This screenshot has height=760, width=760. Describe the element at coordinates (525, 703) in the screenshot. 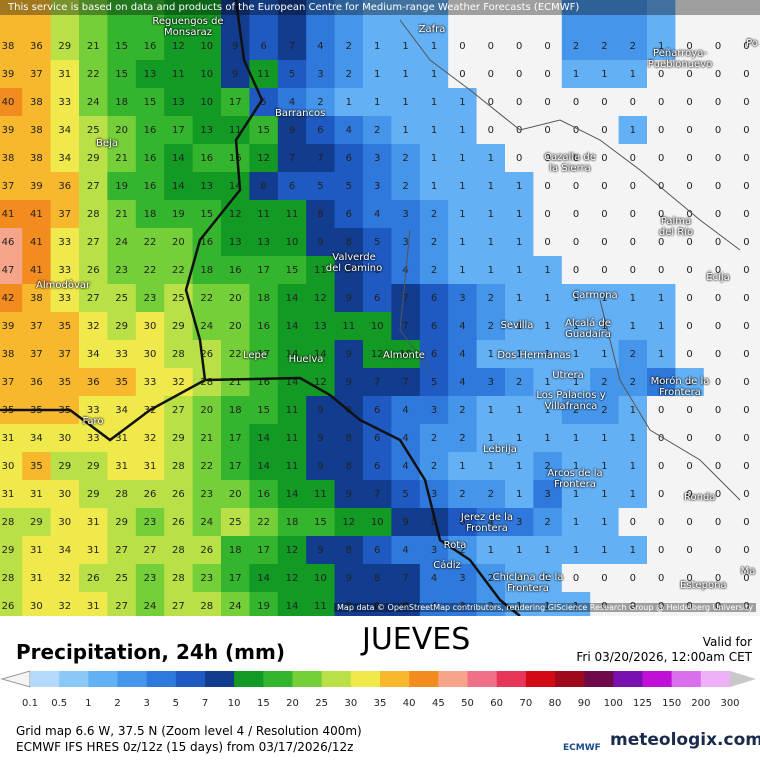

I see `legend-label: 70` at that location.